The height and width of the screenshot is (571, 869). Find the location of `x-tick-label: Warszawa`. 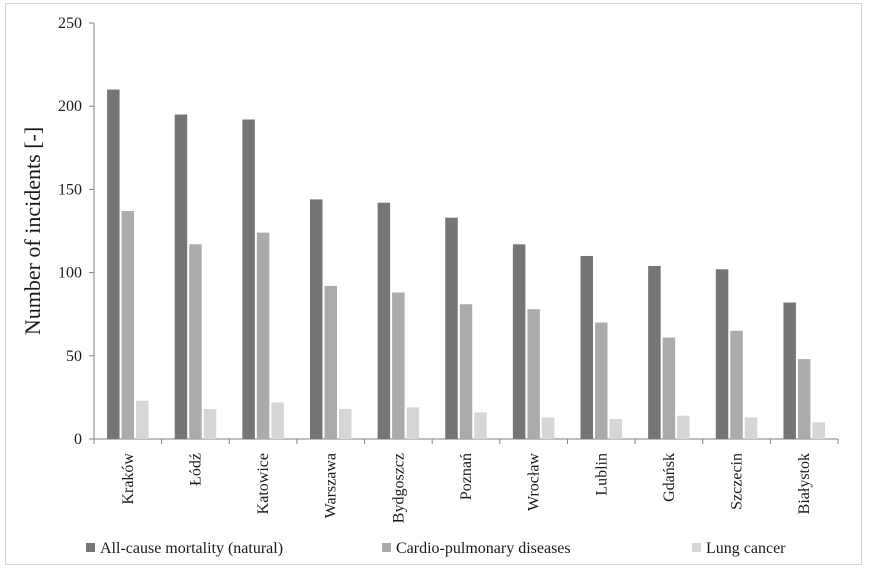

x-tick-label: Warszawa is located at coordinates (331, 485).